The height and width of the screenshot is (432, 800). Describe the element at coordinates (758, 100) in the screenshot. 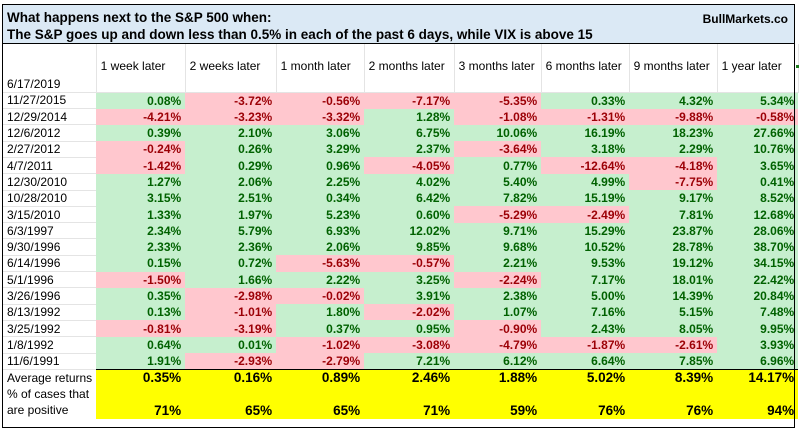

I see `return-cell: 5.34%` at that location.